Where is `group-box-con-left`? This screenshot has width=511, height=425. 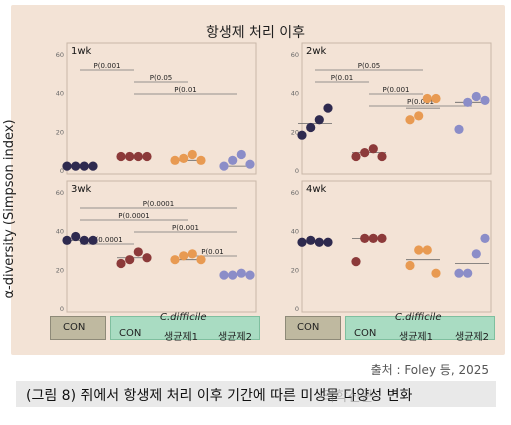
group-box-con-left is located at coordinates (78, 328).